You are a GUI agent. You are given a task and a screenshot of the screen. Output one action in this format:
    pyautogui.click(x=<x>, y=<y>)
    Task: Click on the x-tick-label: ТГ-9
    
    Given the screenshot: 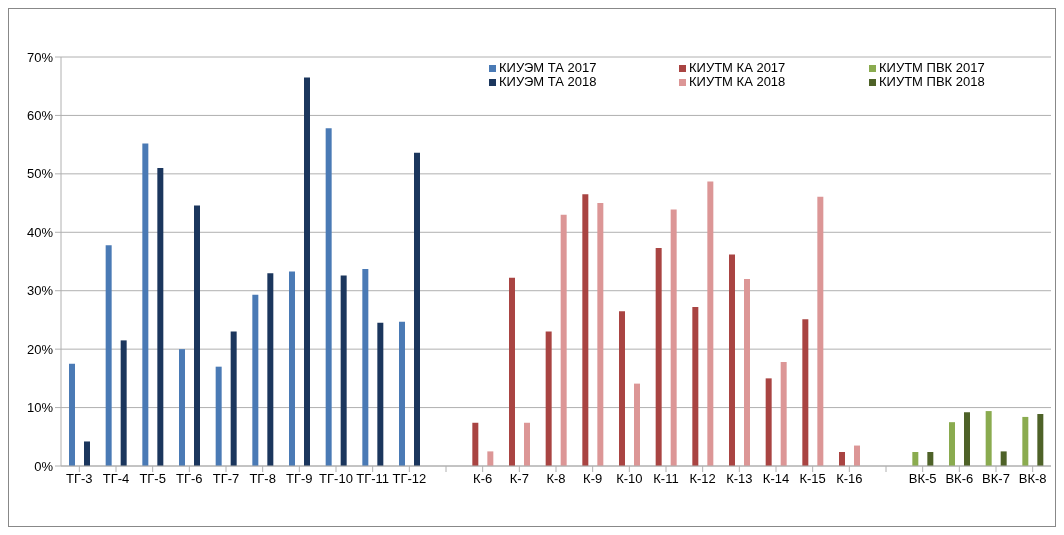 What is the action you would take?
    pyautogui.click(x=299, y=479)
    